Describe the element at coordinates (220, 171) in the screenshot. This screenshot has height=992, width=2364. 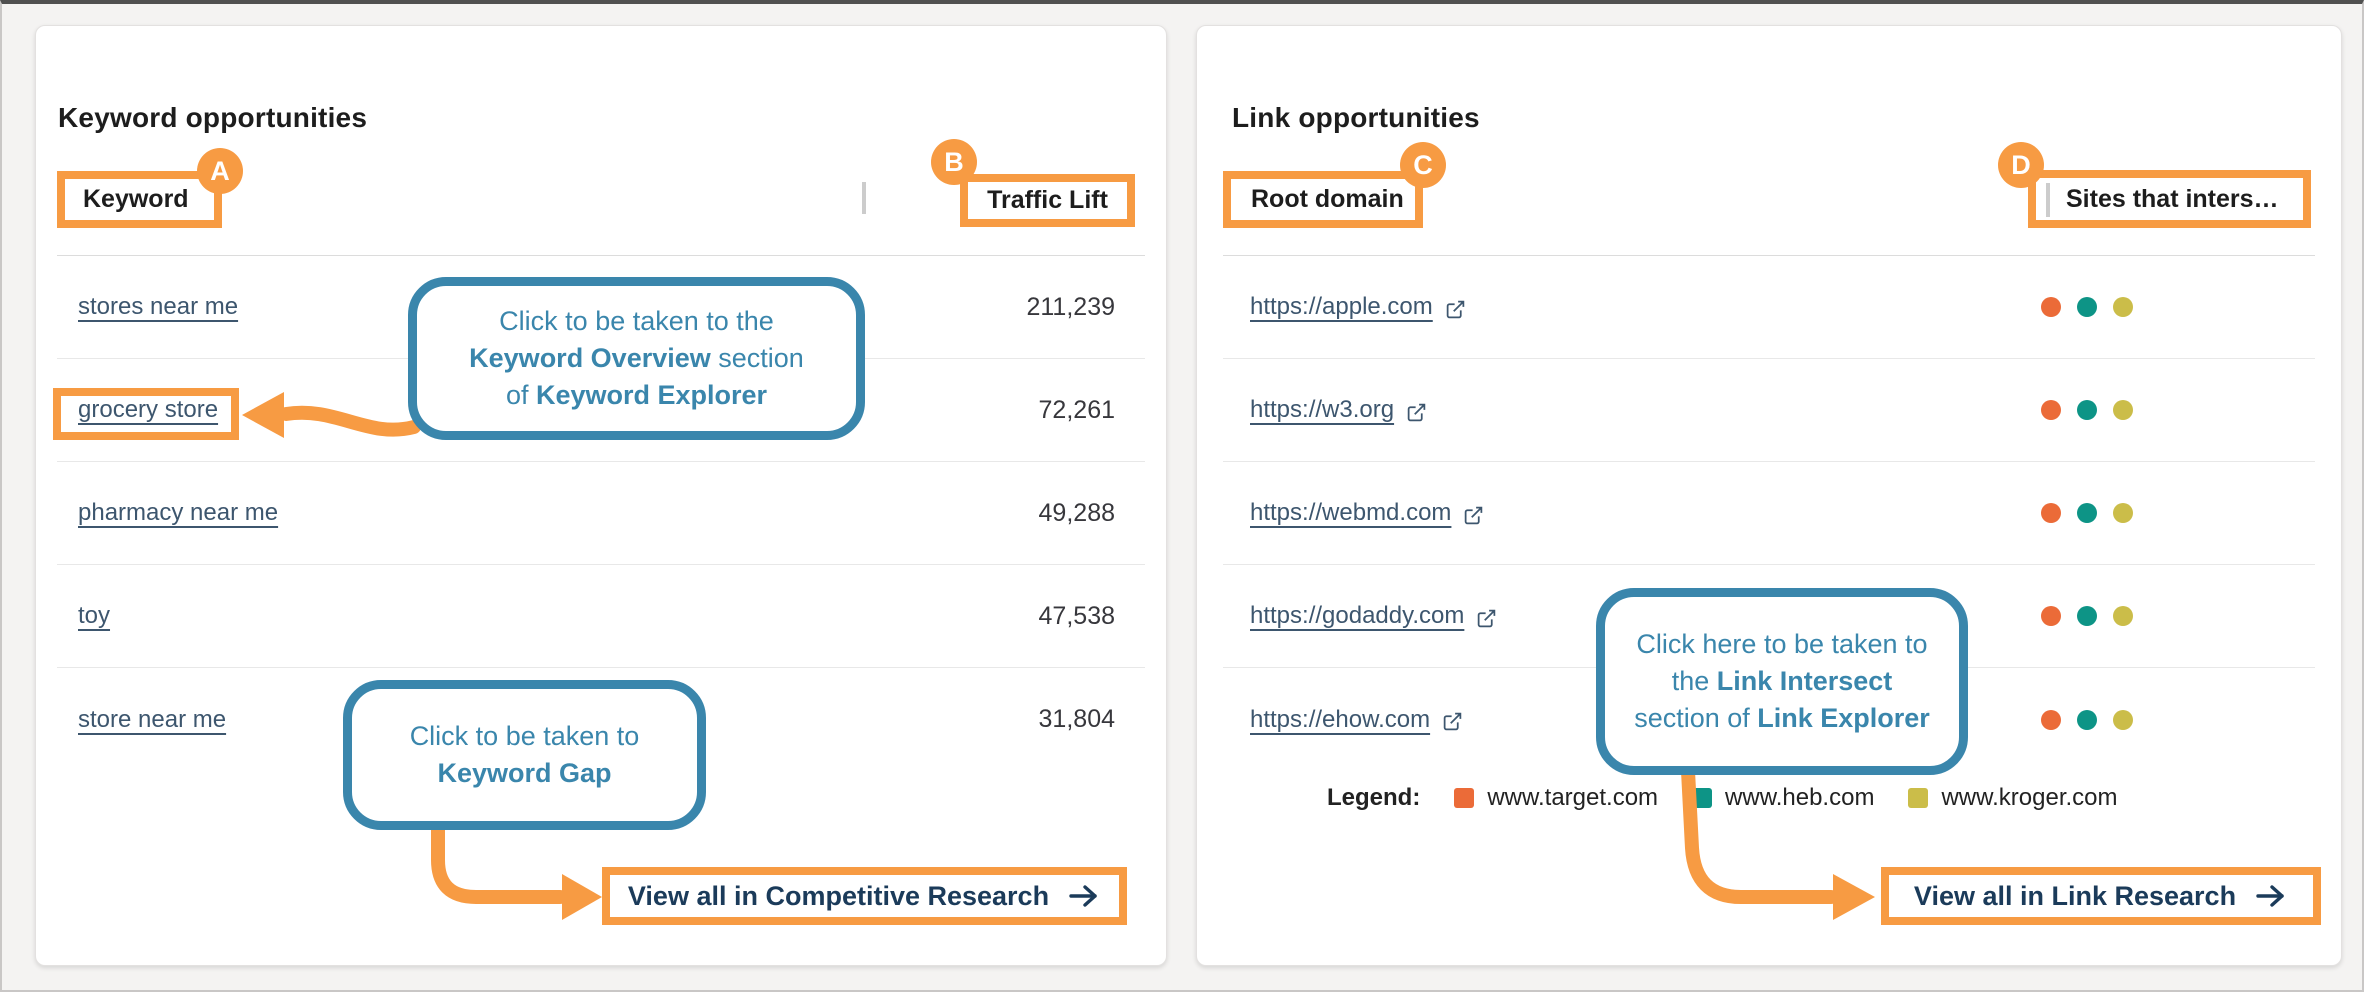
I see `annotation-badge-a: A` at that location.